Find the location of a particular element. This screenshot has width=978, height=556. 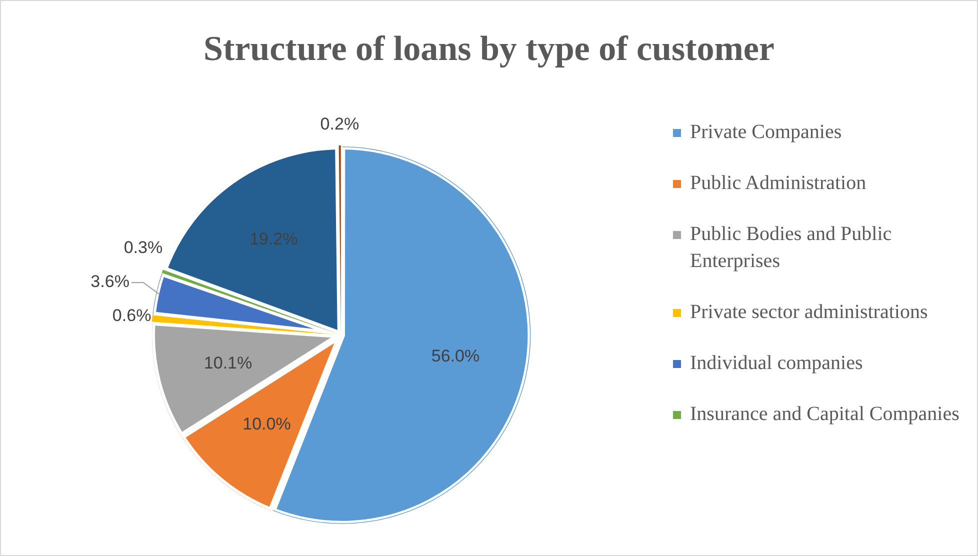

legend-label: Public Bodies and Public Enterprises is located at coordinates (791, 248).